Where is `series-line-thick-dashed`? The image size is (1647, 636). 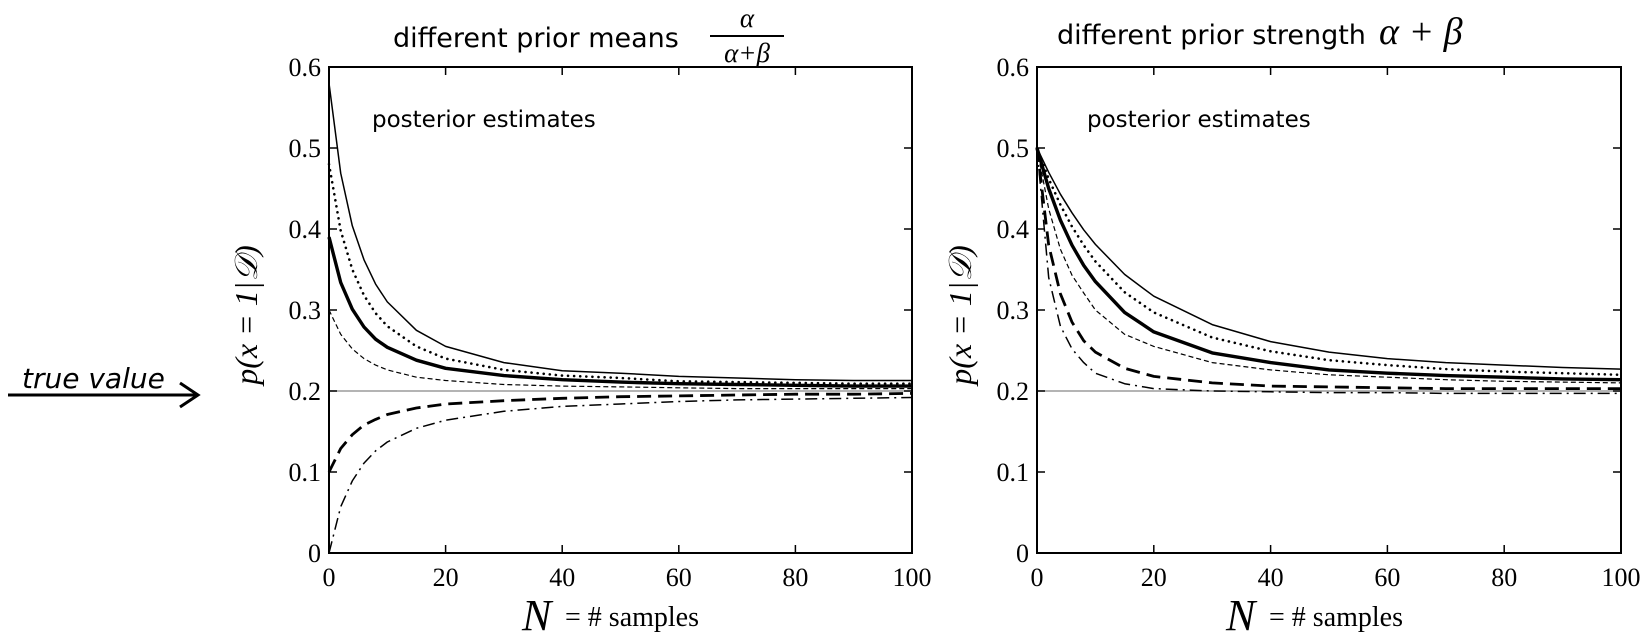
series-line-thick-dashed is located at coordinates (620, 432).